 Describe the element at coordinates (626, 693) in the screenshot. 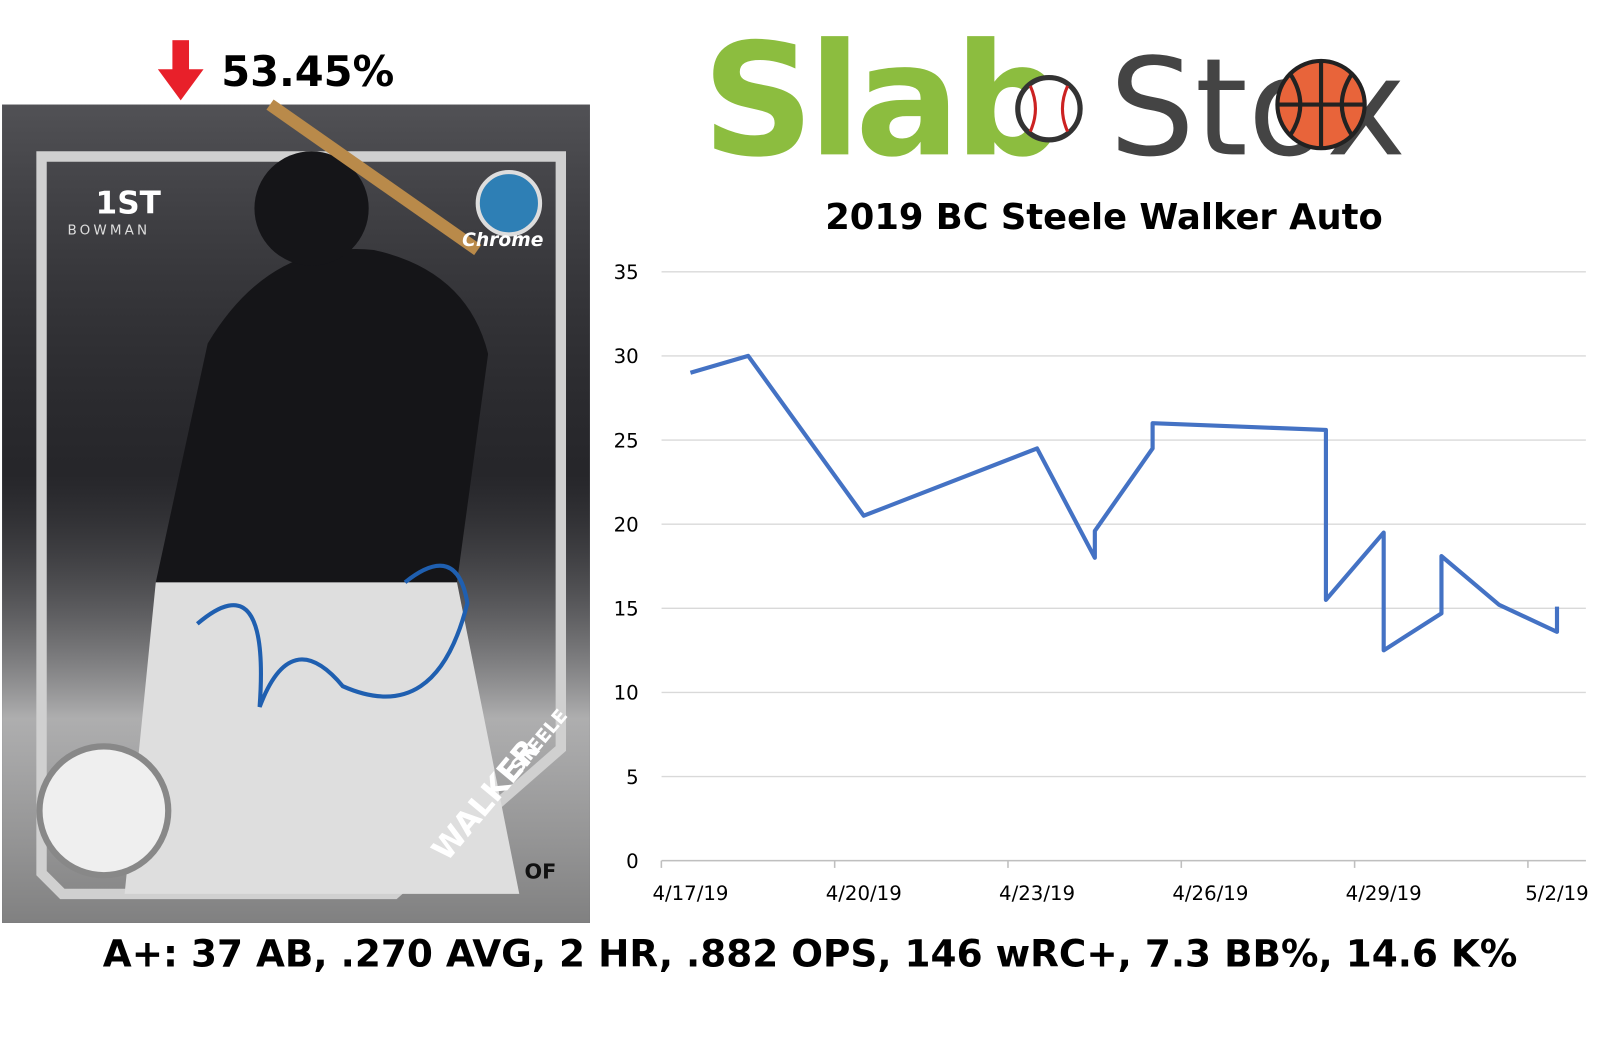

I see `y-tick-label: 10` at that location.